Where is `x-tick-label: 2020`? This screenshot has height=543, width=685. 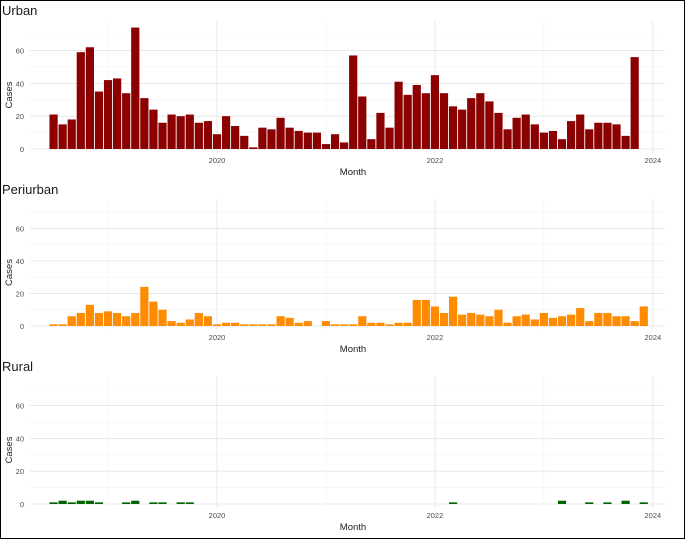 x-tick-label: 2020 is located at coordinates (217, 515).